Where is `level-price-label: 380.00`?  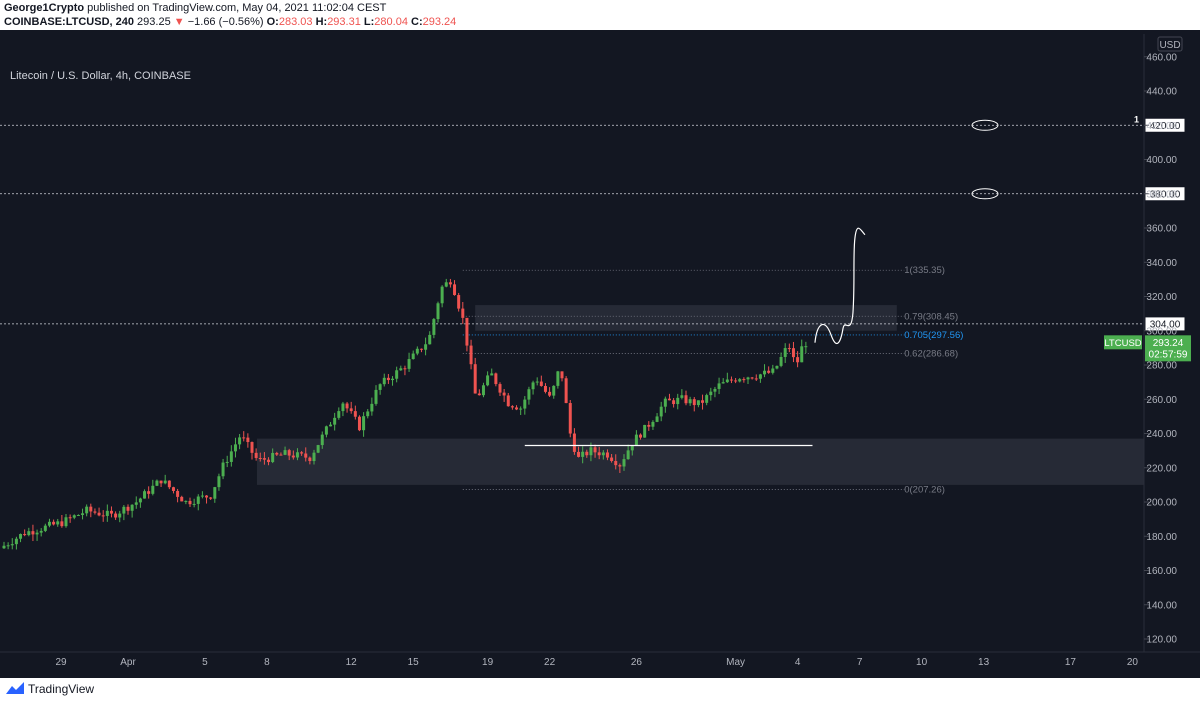
level-price-label: 380.00 is located at coordinates (1165, 194).